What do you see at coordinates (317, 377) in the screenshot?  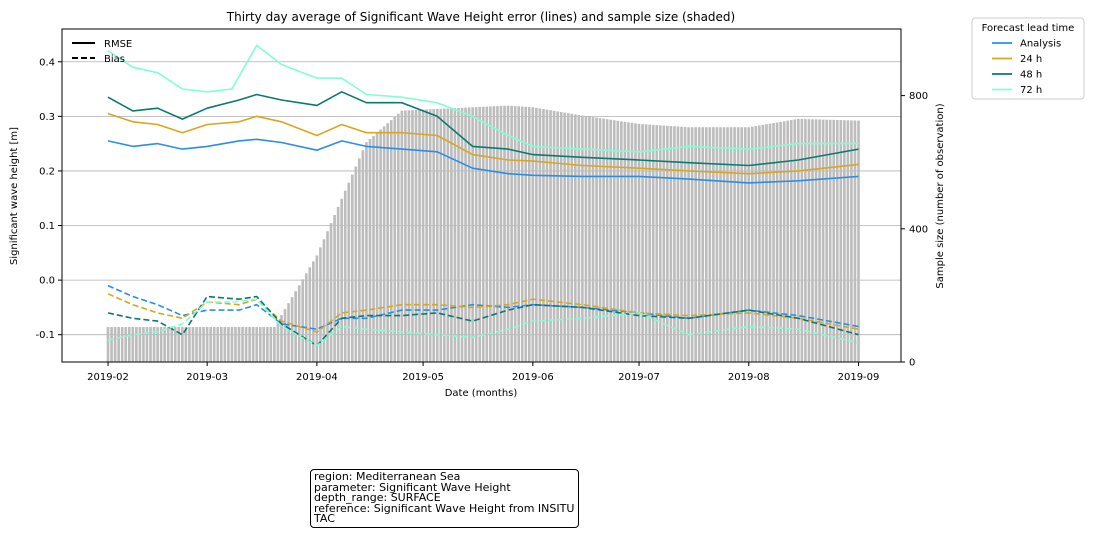 I see `x-tick-label: 2019-04` at bounding box center [317, 377].